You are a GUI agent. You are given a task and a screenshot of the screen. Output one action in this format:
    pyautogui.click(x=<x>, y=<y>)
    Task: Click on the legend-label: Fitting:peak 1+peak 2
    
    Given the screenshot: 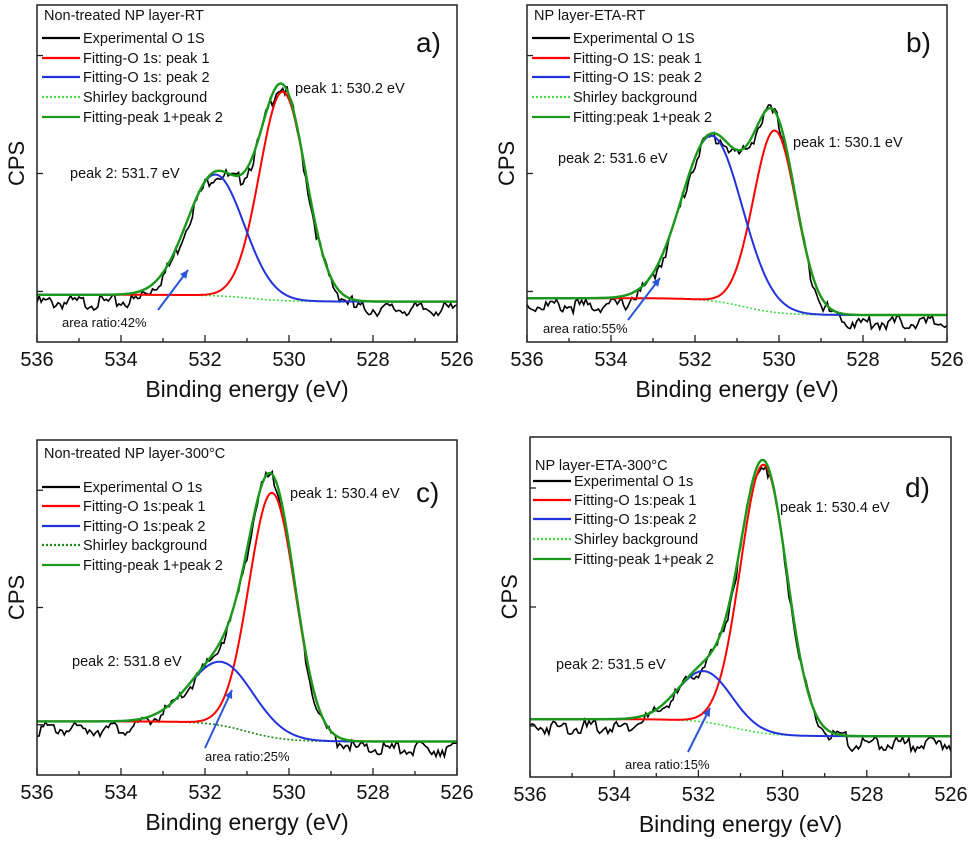 What is the action you would take?
    pyautogui.click(x=642, y=118)
    